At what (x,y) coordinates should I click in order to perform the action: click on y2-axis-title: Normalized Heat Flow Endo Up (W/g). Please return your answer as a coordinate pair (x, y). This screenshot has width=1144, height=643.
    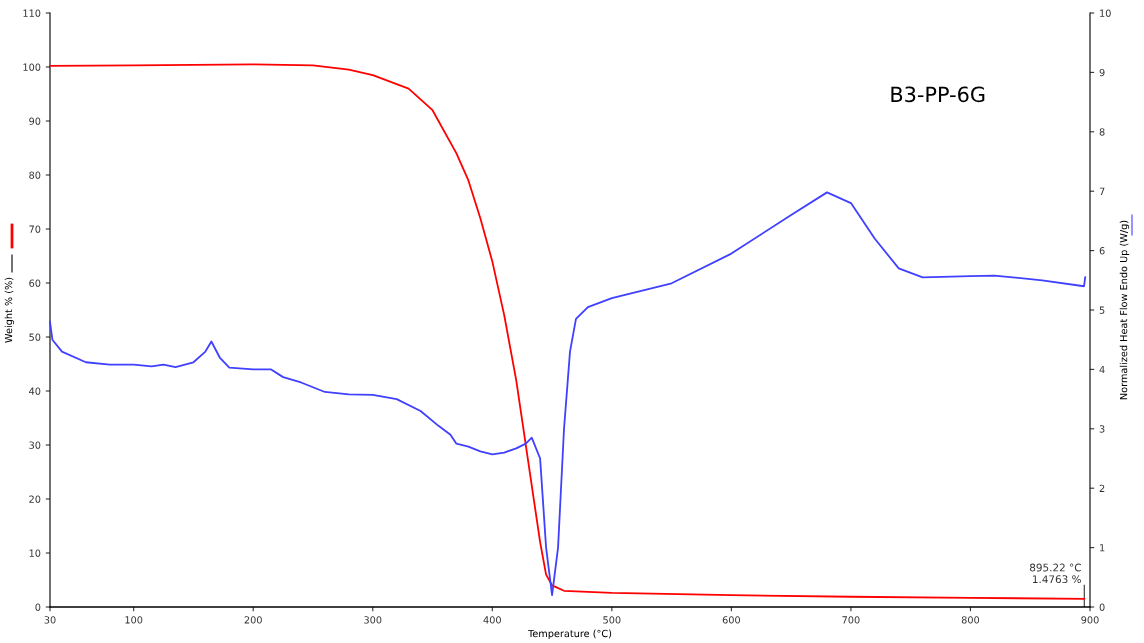
    Looking at the image, I should click on (1124, 310).